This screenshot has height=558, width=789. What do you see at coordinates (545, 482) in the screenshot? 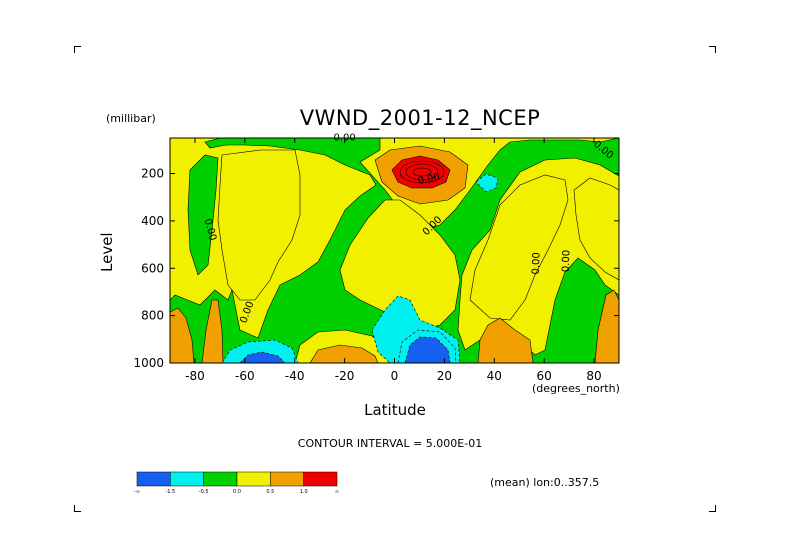
I see `mean-longitude-note: (mean) lon:0..357.5` at bounding box center [545, 482].